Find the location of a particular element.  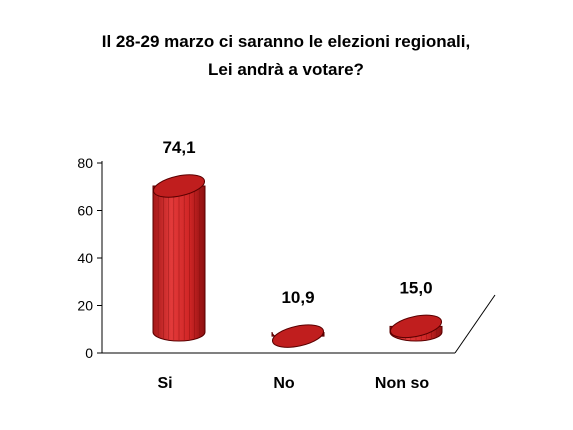

data-label: 10,9 is located at coordinates (297, 297).